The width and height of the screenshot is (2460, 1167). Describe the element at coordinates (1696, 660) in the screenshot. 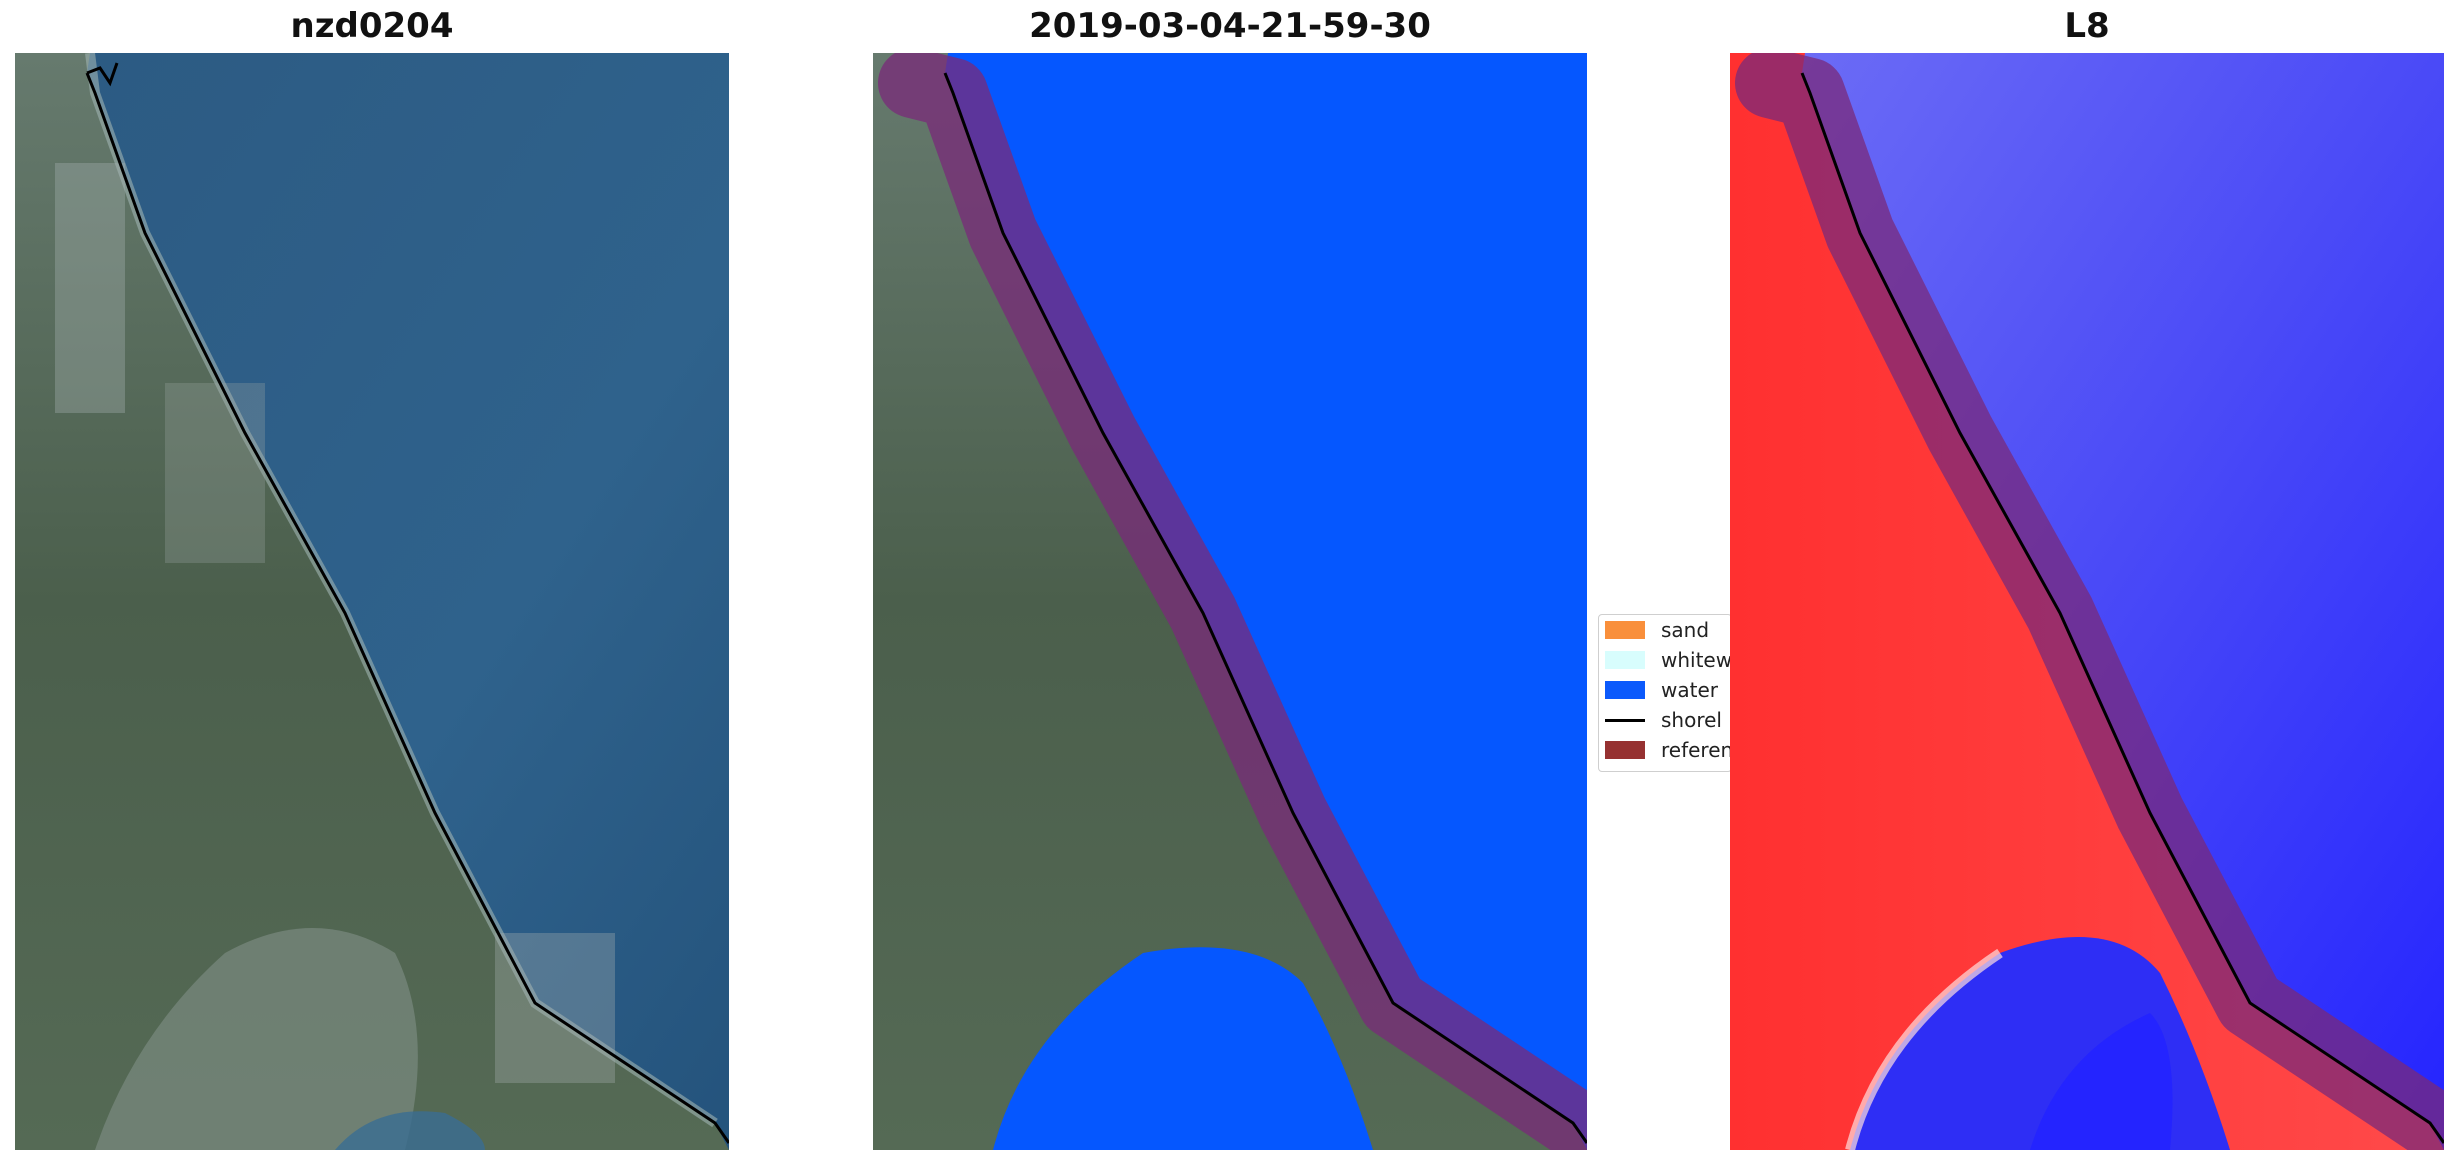

I see `legend-label-whitewater: whitew` at that location.